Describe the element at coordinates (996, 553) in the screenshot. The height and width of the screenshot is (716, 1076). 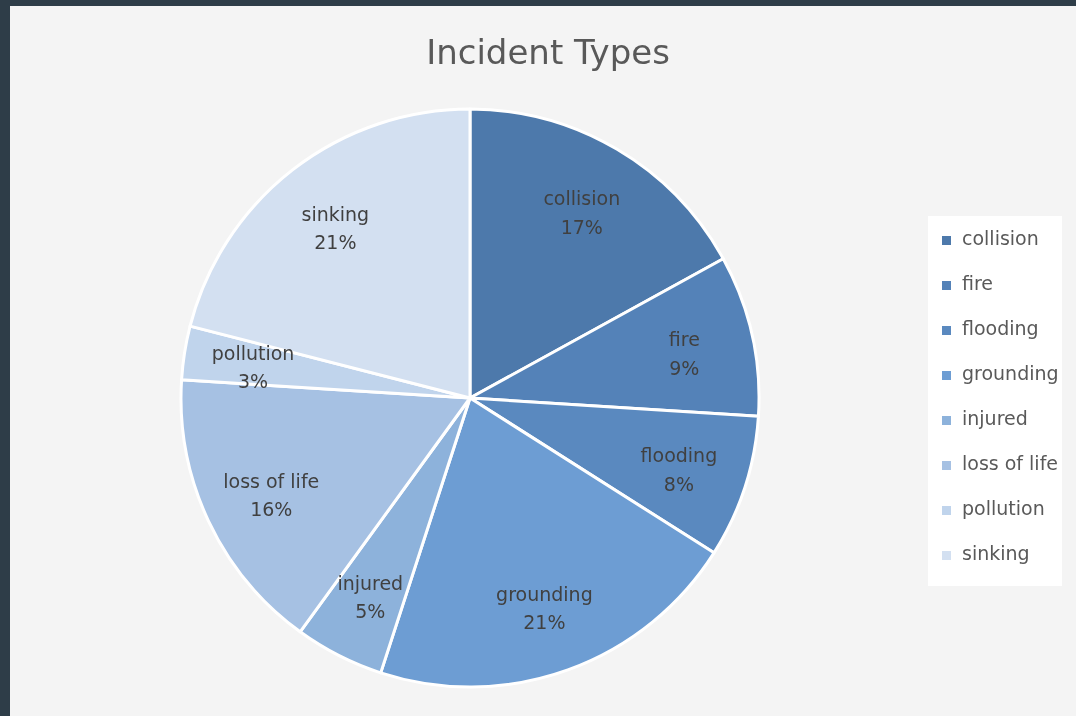
I see `legend-label: sinking` at that location.